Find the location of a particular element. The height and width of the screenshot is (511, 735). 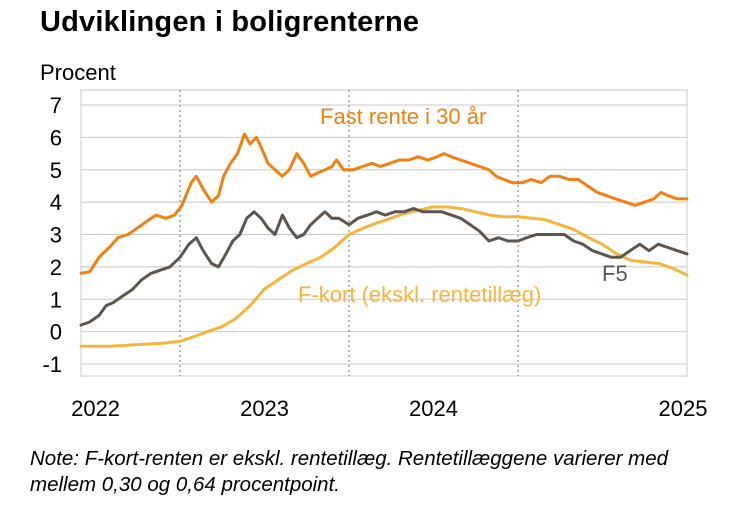

series-label-f5: F5 is located at coordinates (615, 273).